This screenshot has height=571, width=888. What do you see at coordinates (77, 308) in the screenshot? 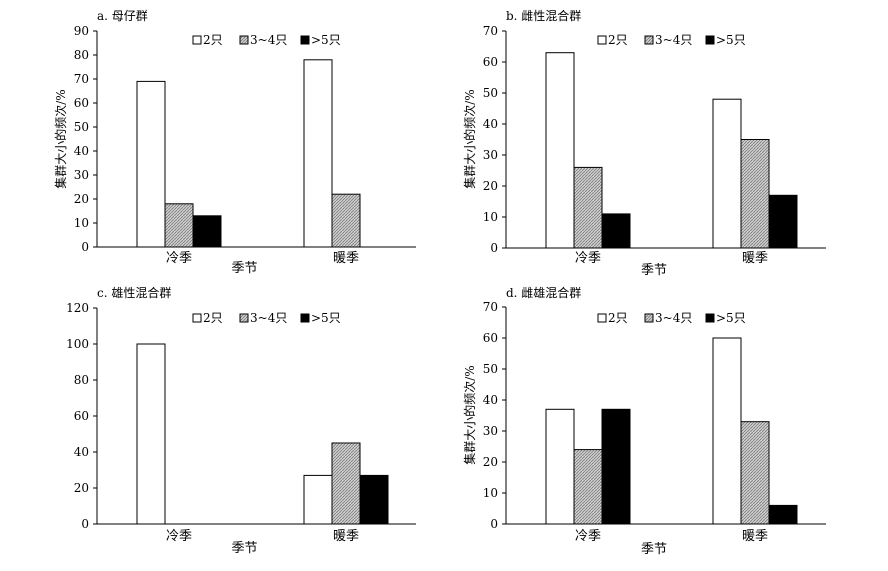
I see `y-tick-label: 120` at bounding box center [77, 308].